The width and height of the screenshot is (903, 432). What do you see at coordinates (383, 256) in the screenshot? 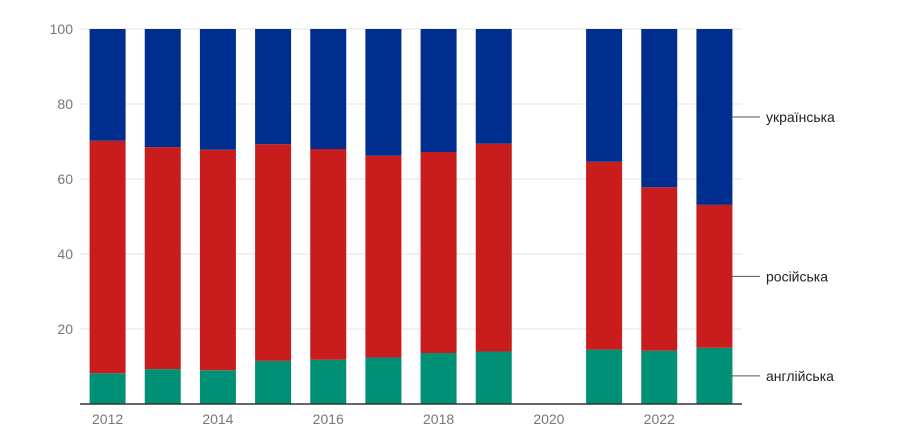
I see `bar-2017-російська` at bounding box center [383, 256].